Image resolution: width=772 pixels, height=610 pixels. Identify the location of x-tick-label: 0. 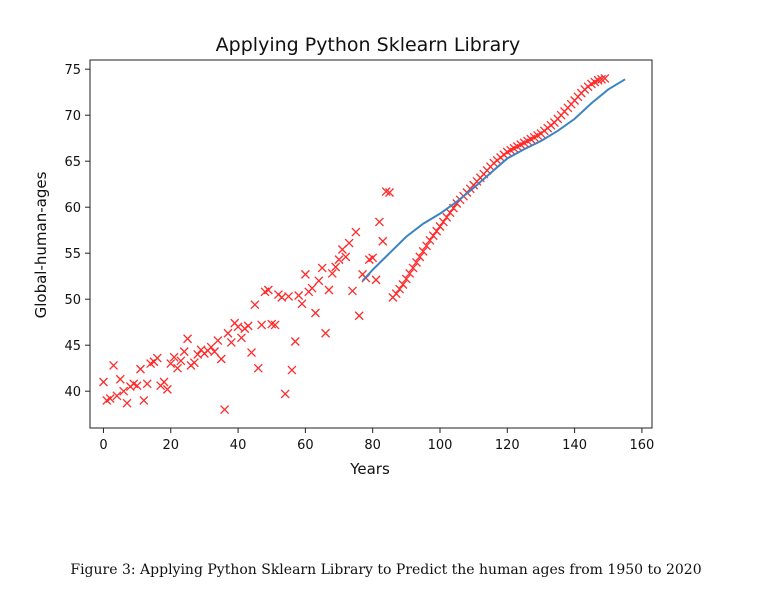
(103, 445).